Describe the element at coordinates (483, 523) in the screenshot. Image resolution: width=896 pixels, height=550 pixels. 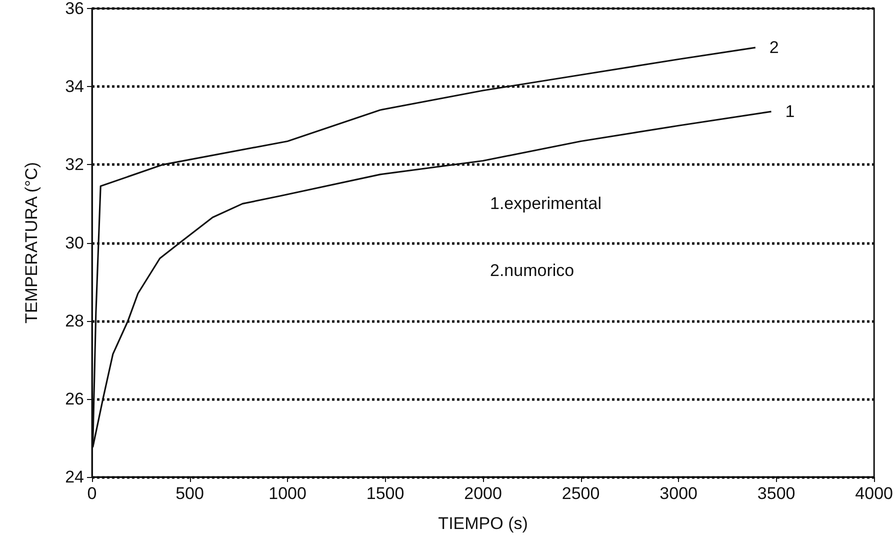
I see `x-axis-title: TIEMPO (s)` at that location.